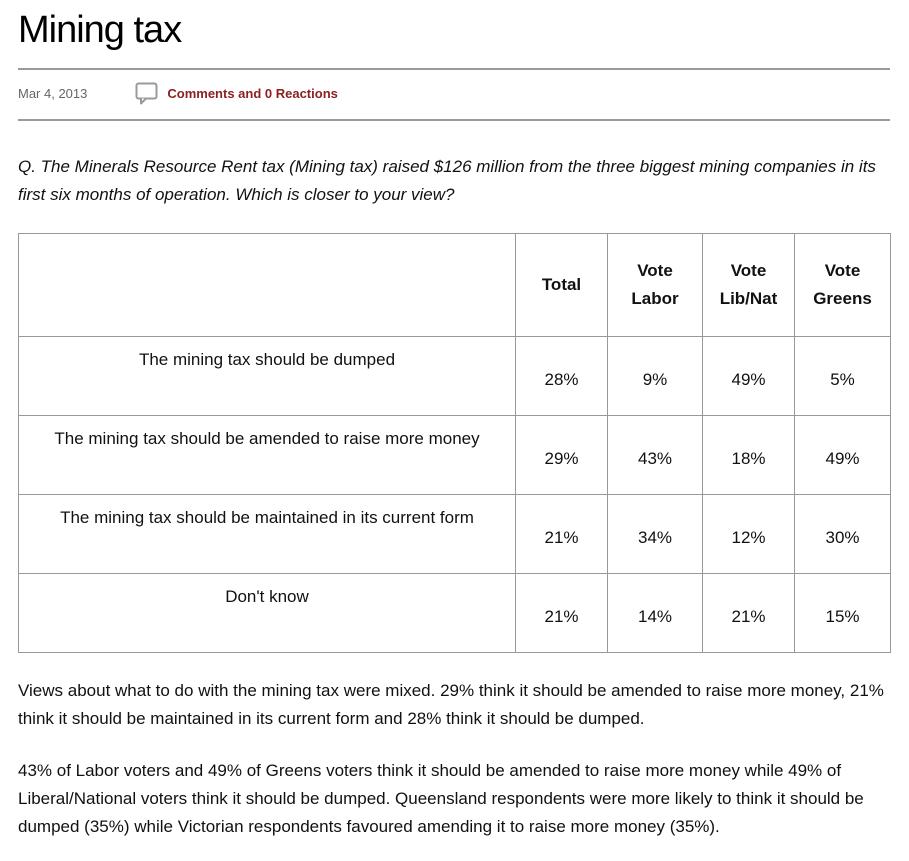 The height and width of the screenshot is (861, 909). I want to click on cell-total: 29%, so click(561, 455).